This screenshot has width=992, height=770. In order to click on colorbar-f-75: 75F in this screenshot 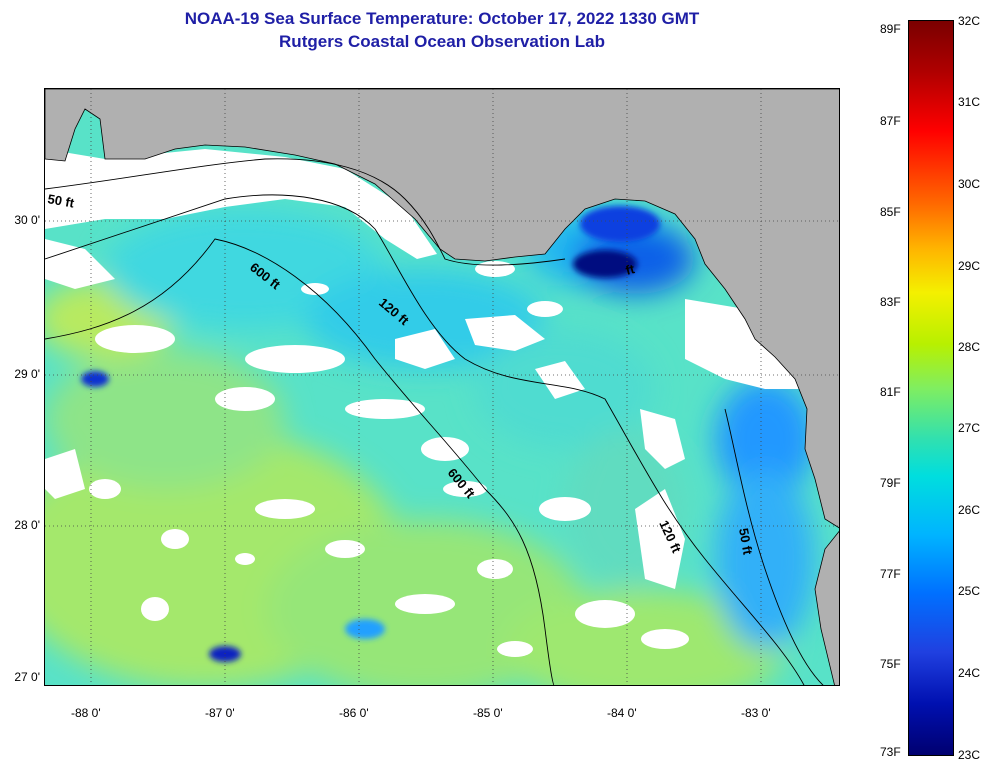, I will do `click(890, 664)`.